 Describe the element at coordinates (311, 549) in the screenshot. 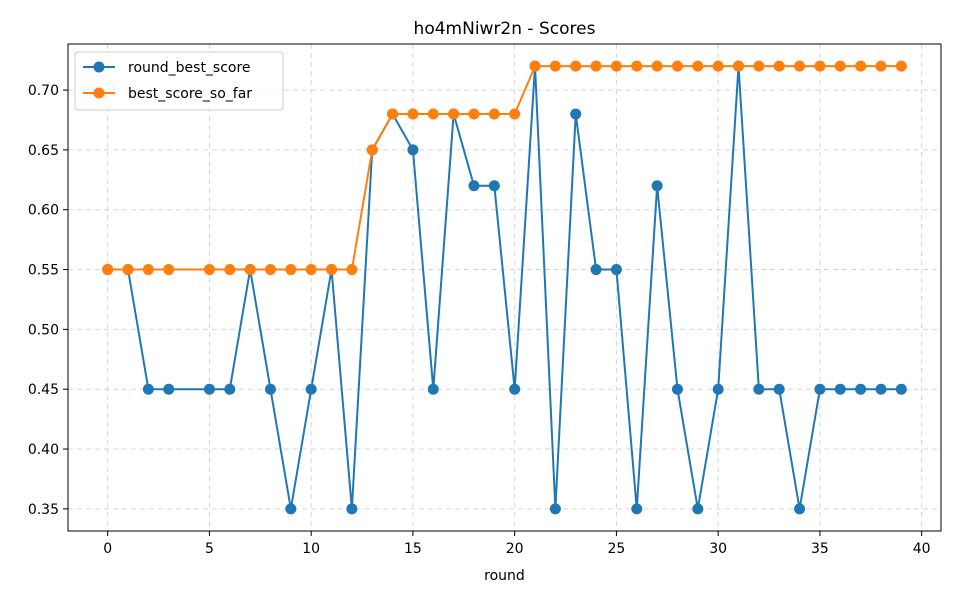

I see `x-tick-label: 10` at that location.